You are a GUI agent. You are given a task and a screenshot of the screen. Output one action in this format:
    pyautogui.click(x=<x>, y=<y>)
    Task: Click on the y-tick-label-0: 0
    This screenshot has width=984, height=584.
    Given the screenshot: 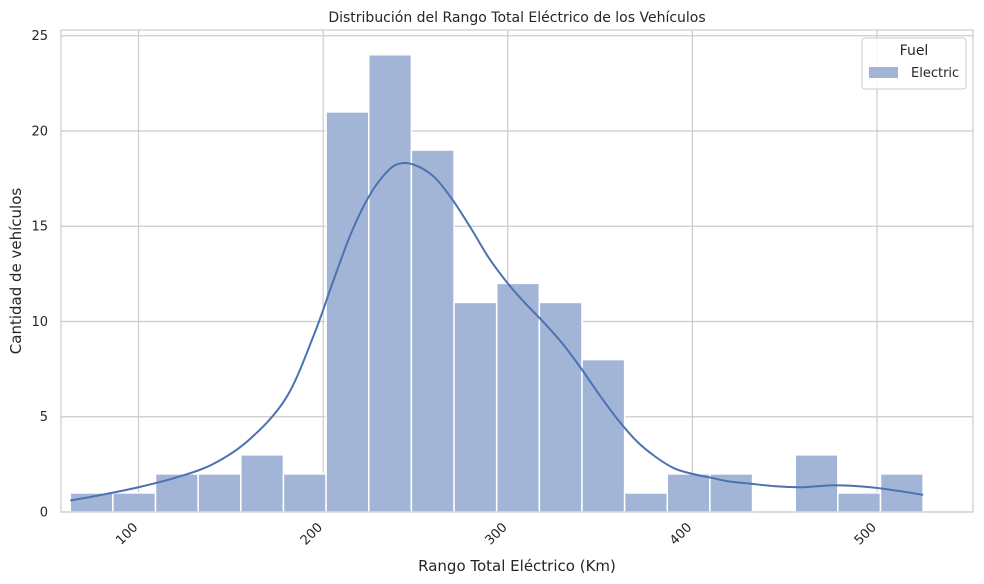 What is the action you would take?
    pyautogui.click(x=44, y=513)
    